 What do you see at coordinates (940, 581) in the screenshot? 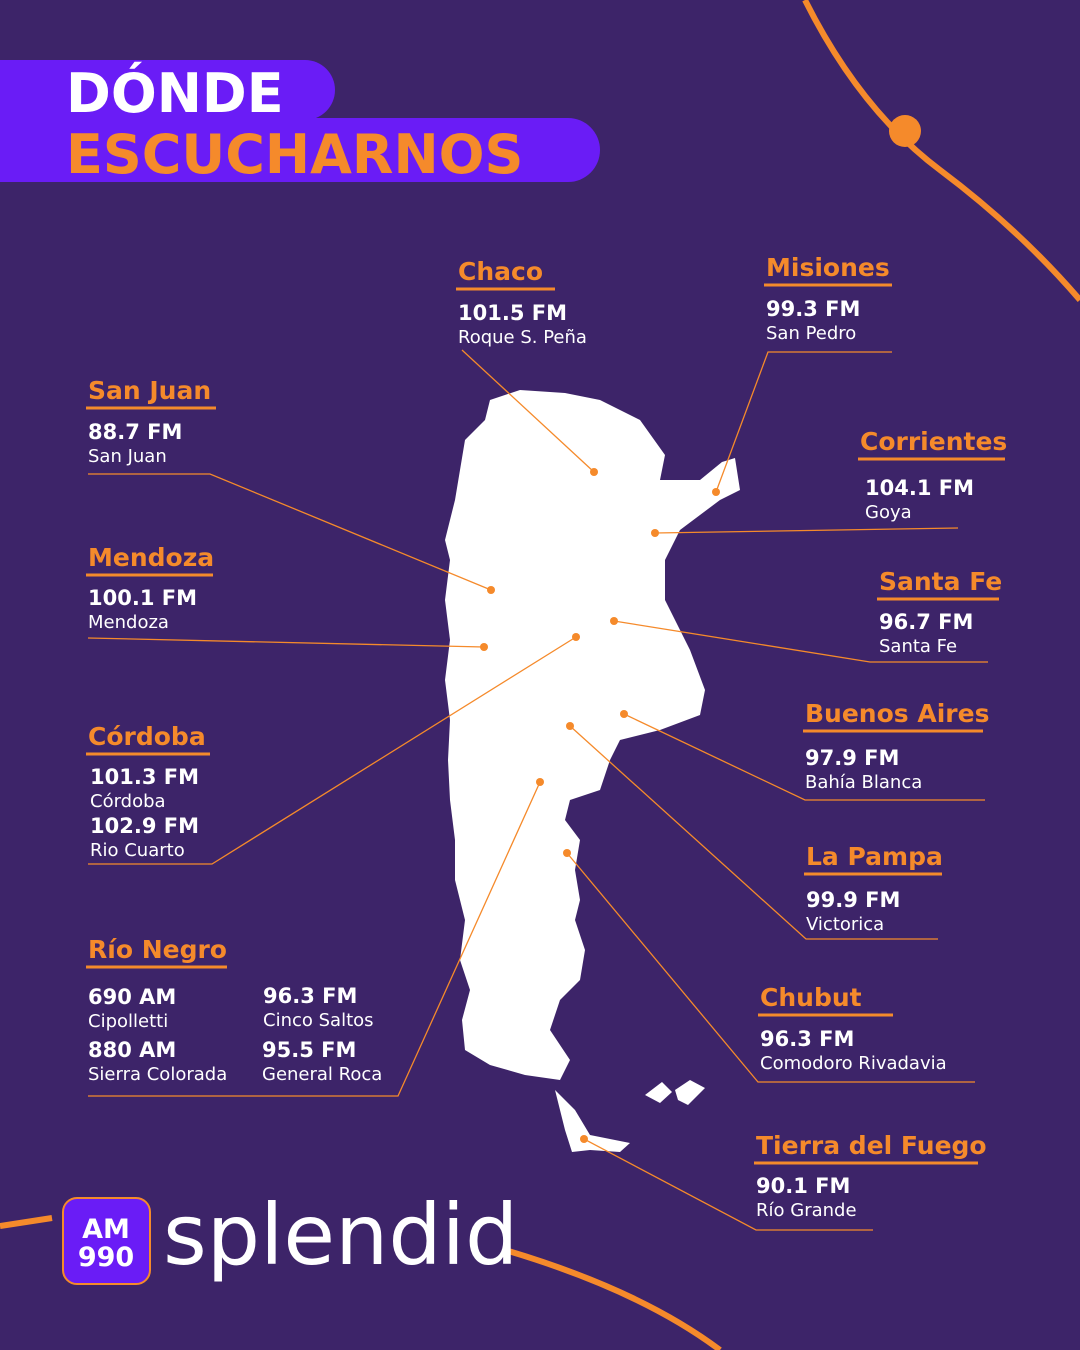
I see `region-name: Santa Fe` at bounding box center [940, 581].